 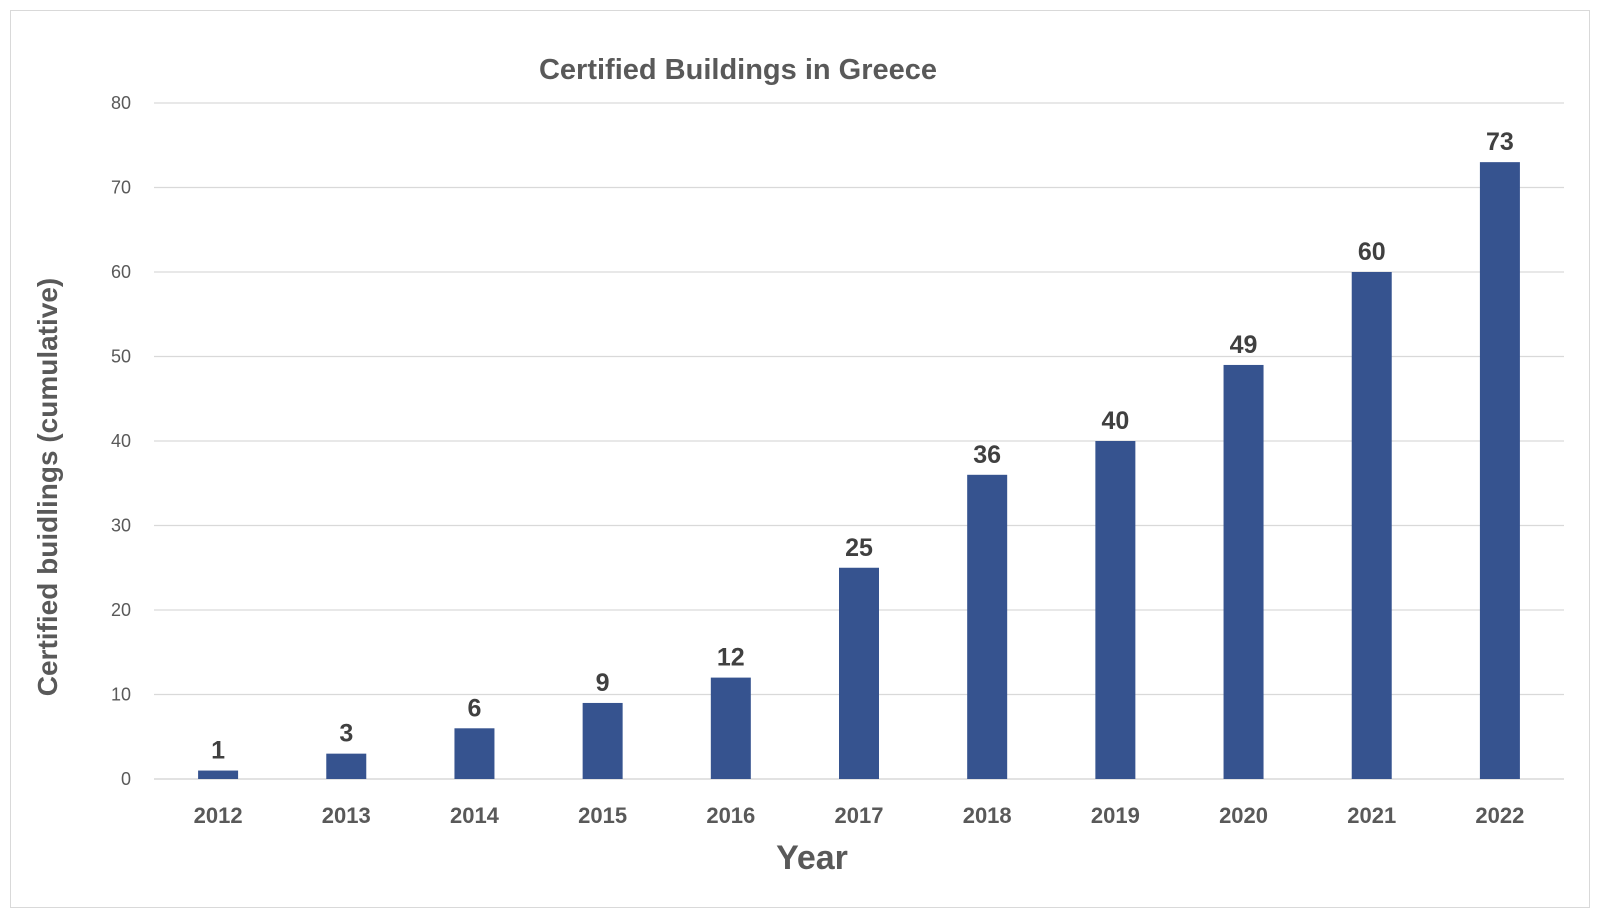 I want to click on x-axis-title: Year, so click(x=812, y=858).